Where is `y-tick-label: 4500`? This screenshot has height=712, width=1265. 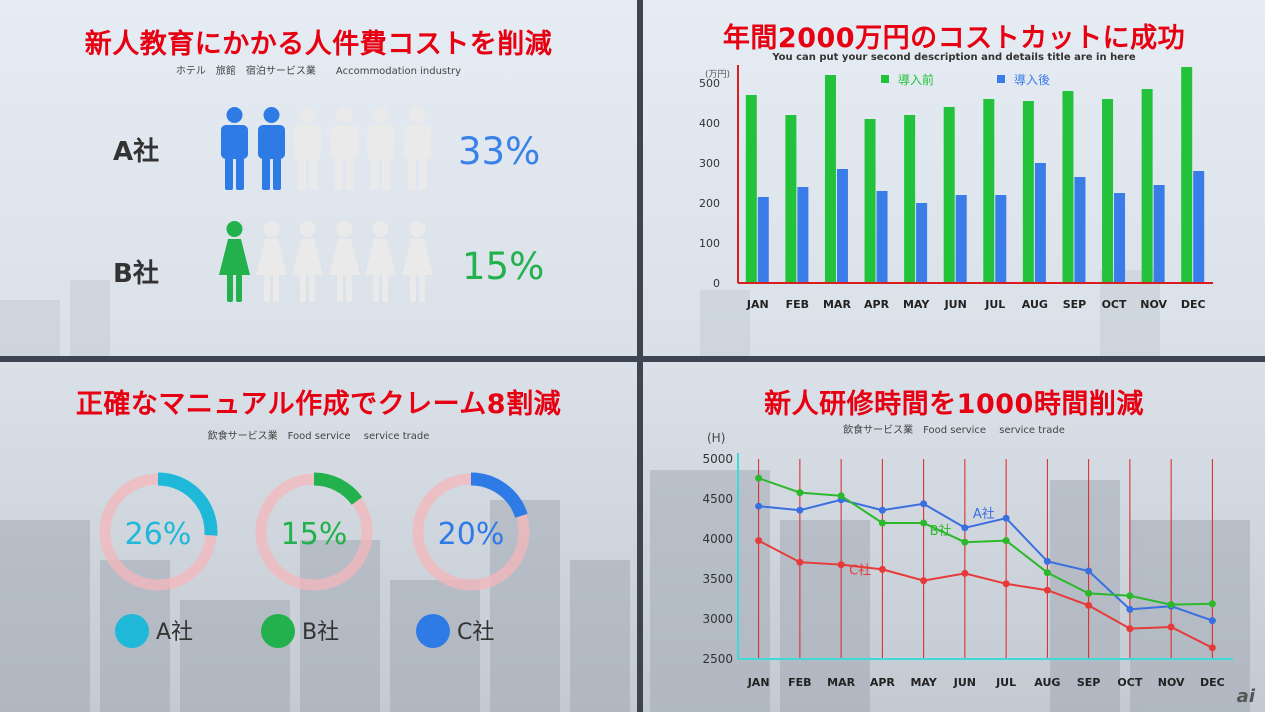 y-tick-label: 4500 is located at coordinates (717, 499).